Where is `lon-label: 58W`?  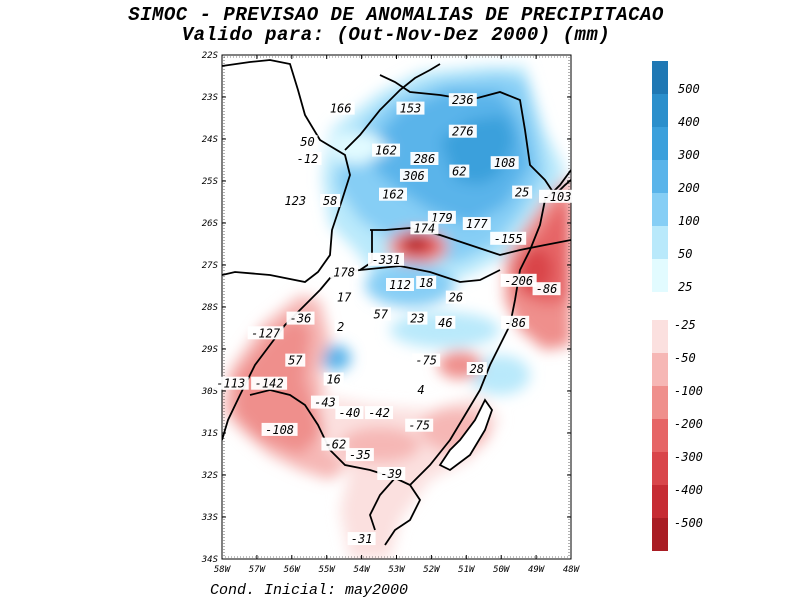
lon-label: 58W is located at coordinates (223, 570).